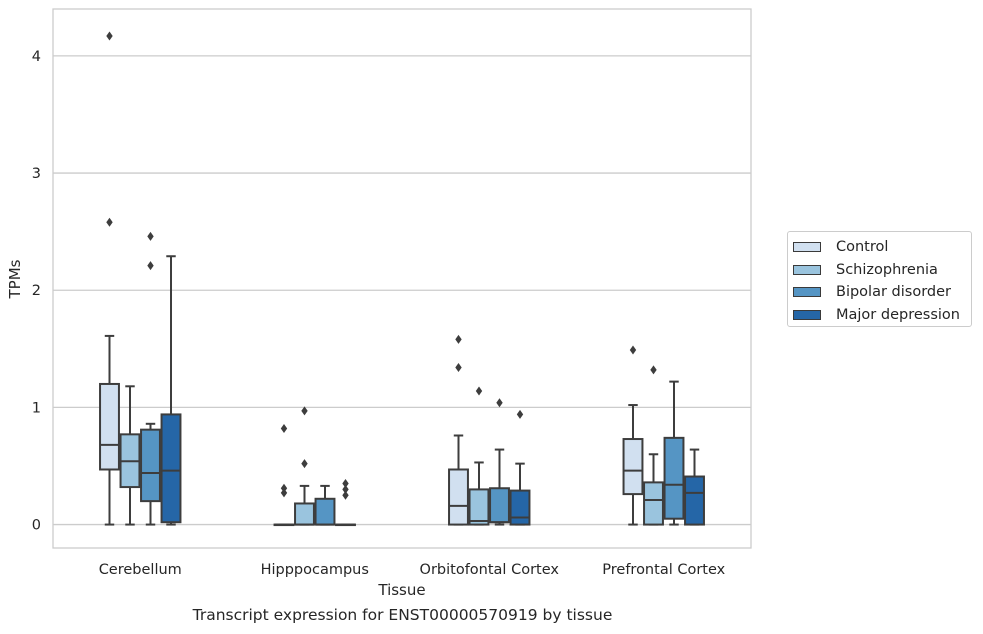  What do you see at coordinates (401, 590) in the screenshot?
I see `x-axis-label: Tissue` at bounding box center [401, 590].